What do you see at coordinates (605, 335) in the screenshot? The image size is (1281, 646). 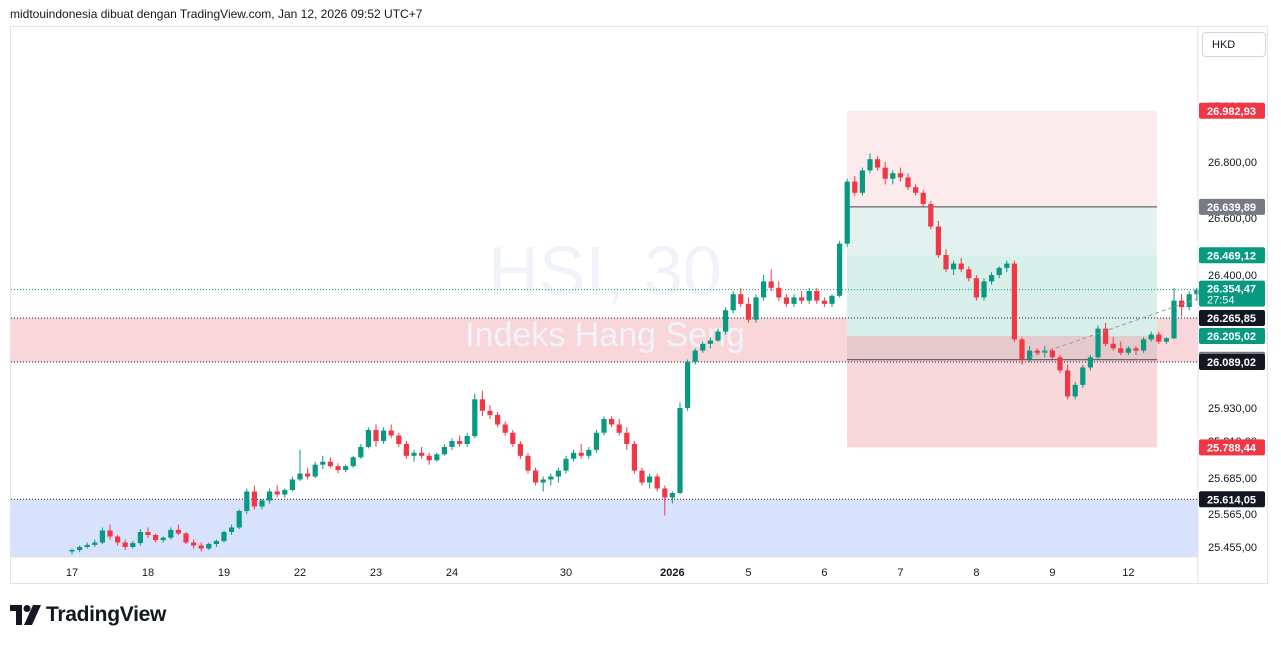 I see `watermark-name: Indeks Hang Seng` at bounding box center [605, 335].